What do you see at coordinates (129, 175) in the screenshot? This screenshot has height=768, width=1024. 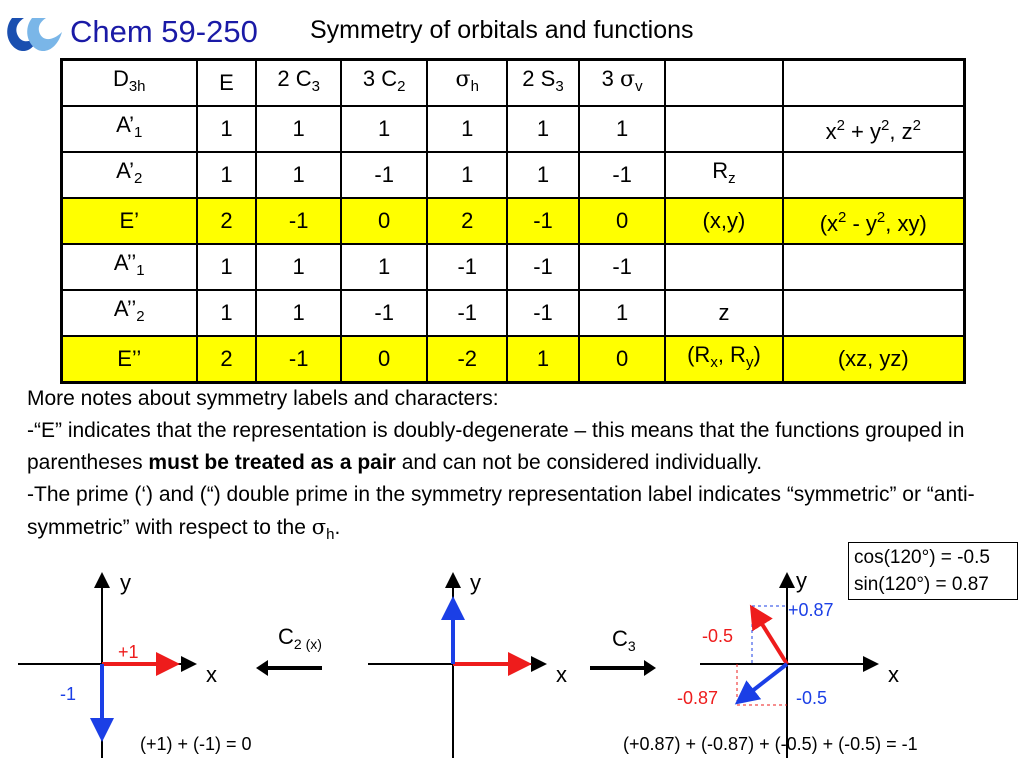 I see `irrep-label: A’2` at bounding box center [129, 175].